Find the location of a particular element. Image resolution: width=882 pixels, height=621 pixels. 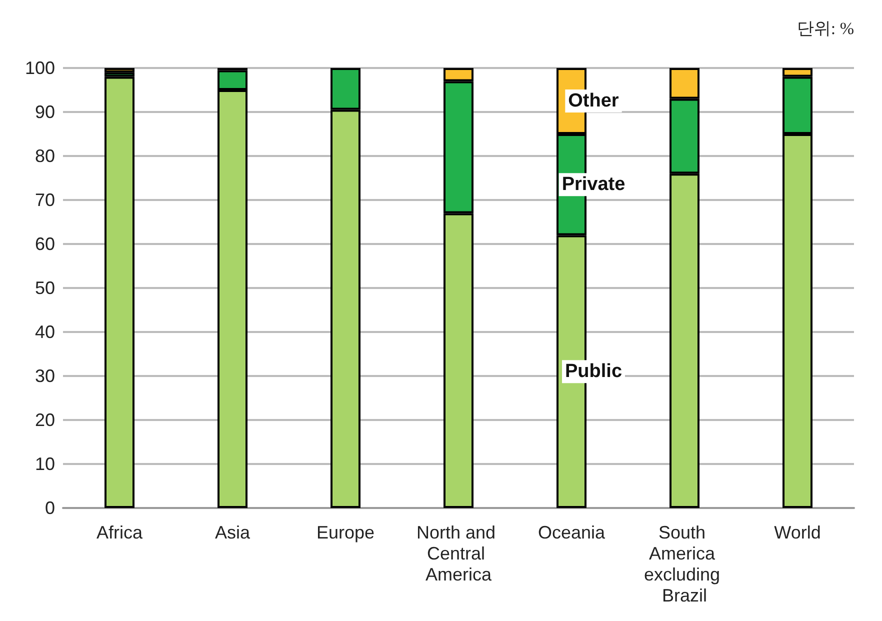

x-tick-label: World is located at coordinates (797, 532).